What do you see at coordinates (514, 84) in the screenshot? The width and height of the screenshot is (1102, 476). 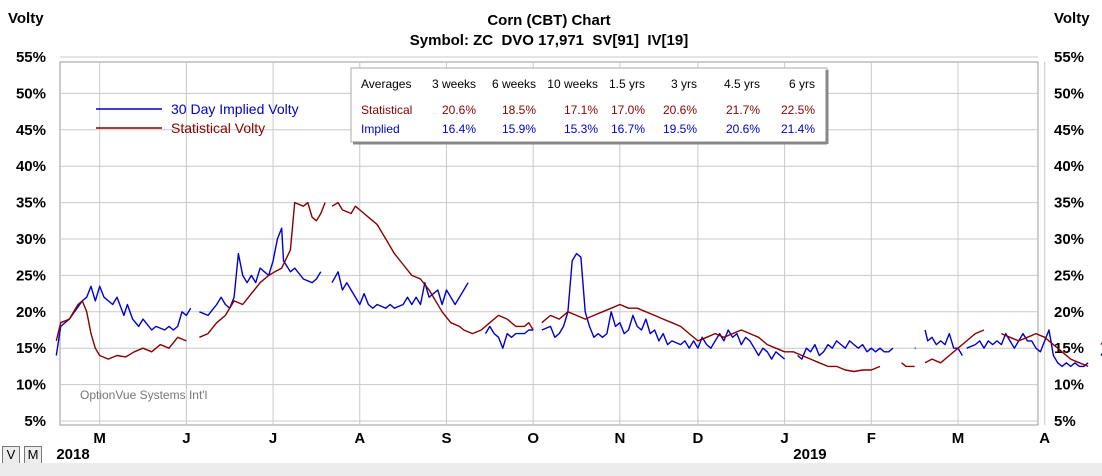 I see `table-header: 6 weeks` at bounding box center [514, 84].